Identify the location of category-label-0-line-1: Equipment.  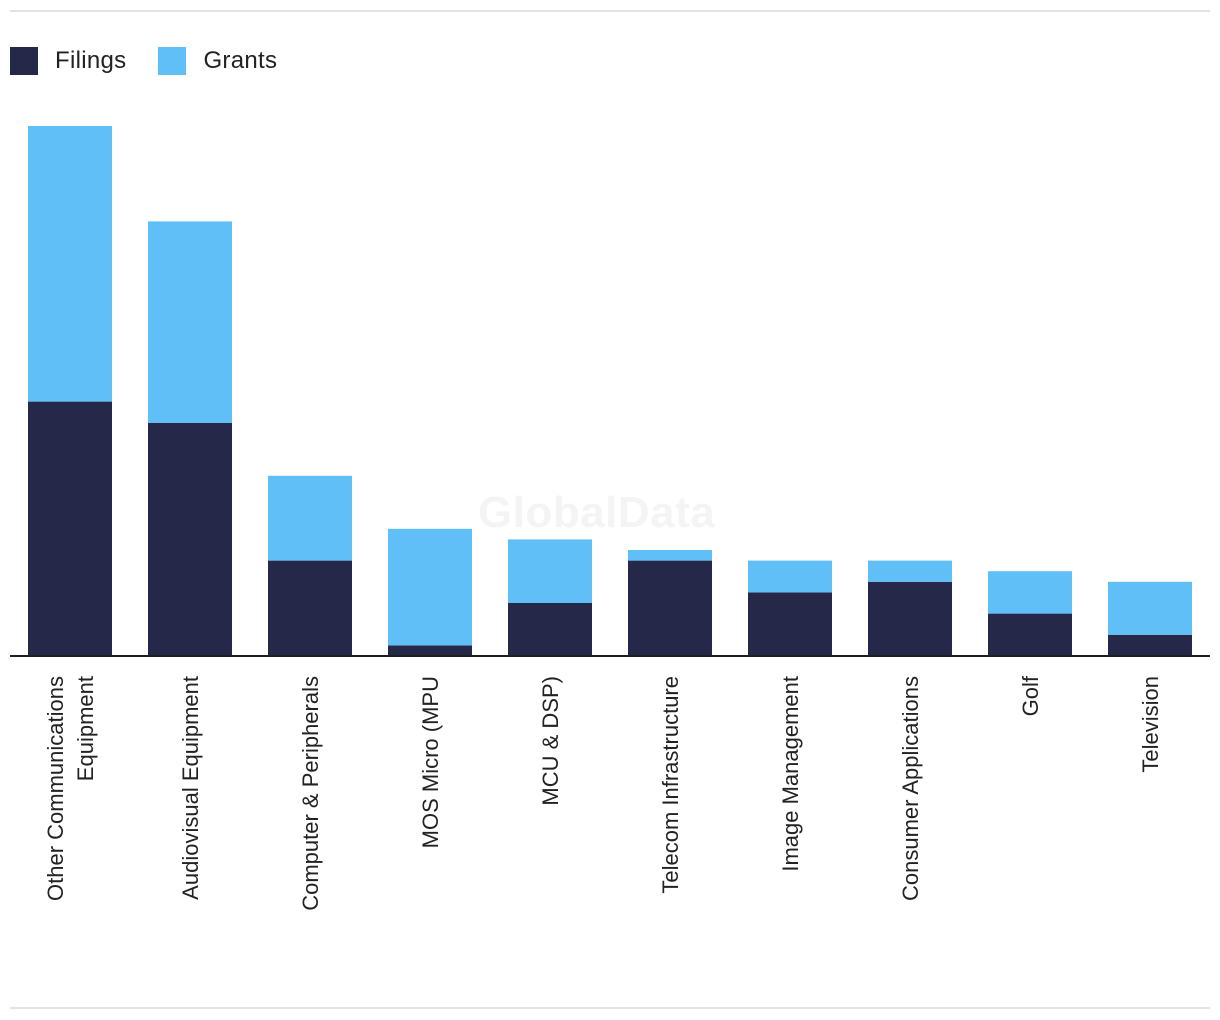
(85, 728).